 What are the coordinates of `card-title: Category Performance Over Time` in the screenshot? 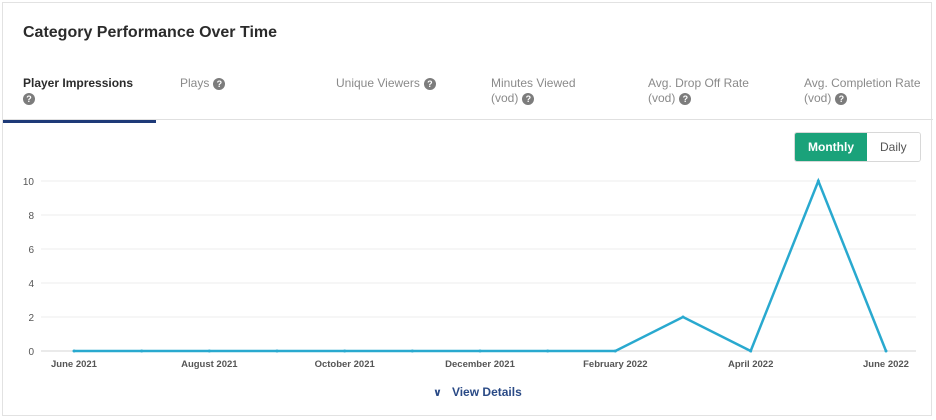 It's located at (150, 32).